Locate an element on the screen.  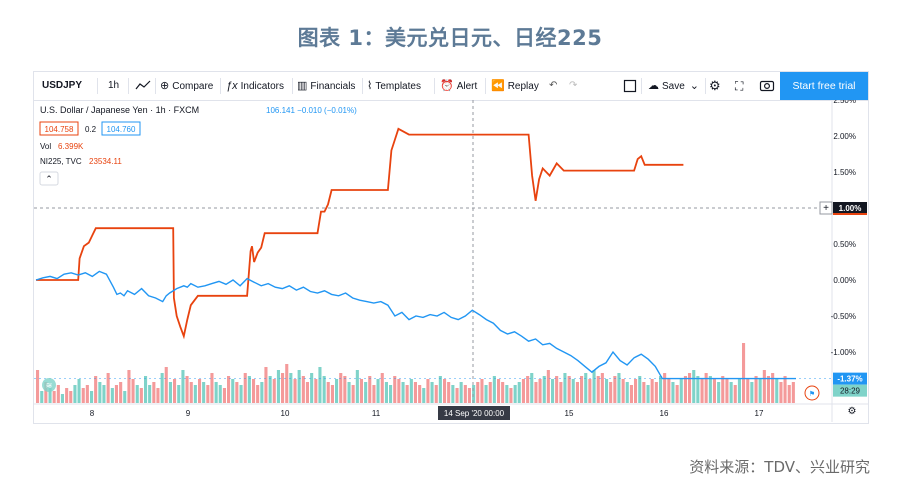
bid-box is located at coordinates (59, 128).